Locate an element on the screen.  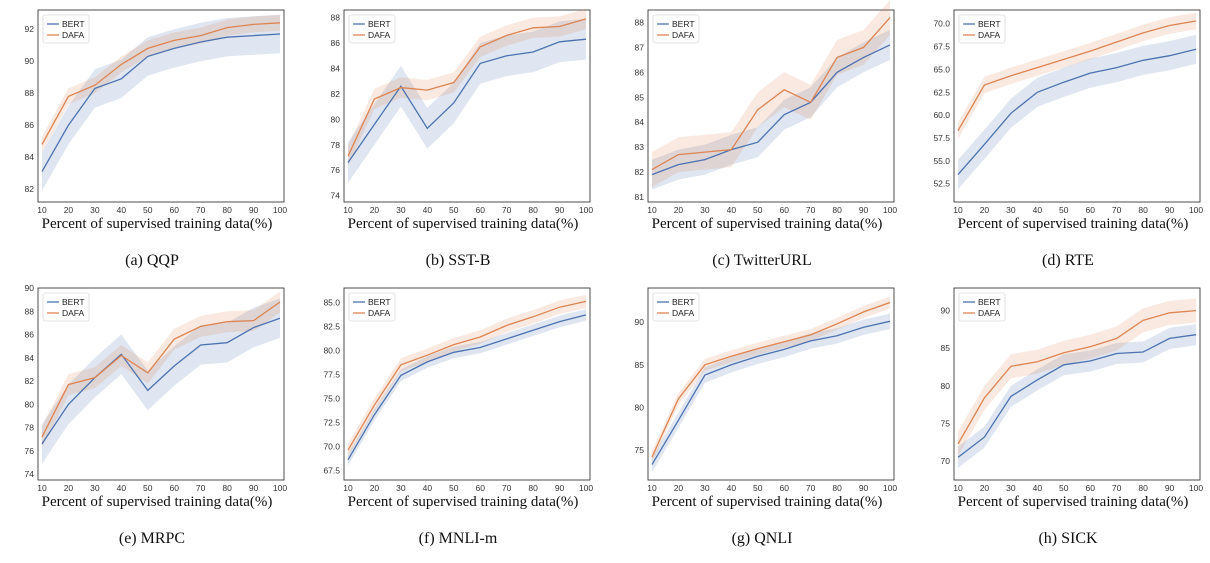
y-tick-label: 75 is located at coordinates (946, 424).